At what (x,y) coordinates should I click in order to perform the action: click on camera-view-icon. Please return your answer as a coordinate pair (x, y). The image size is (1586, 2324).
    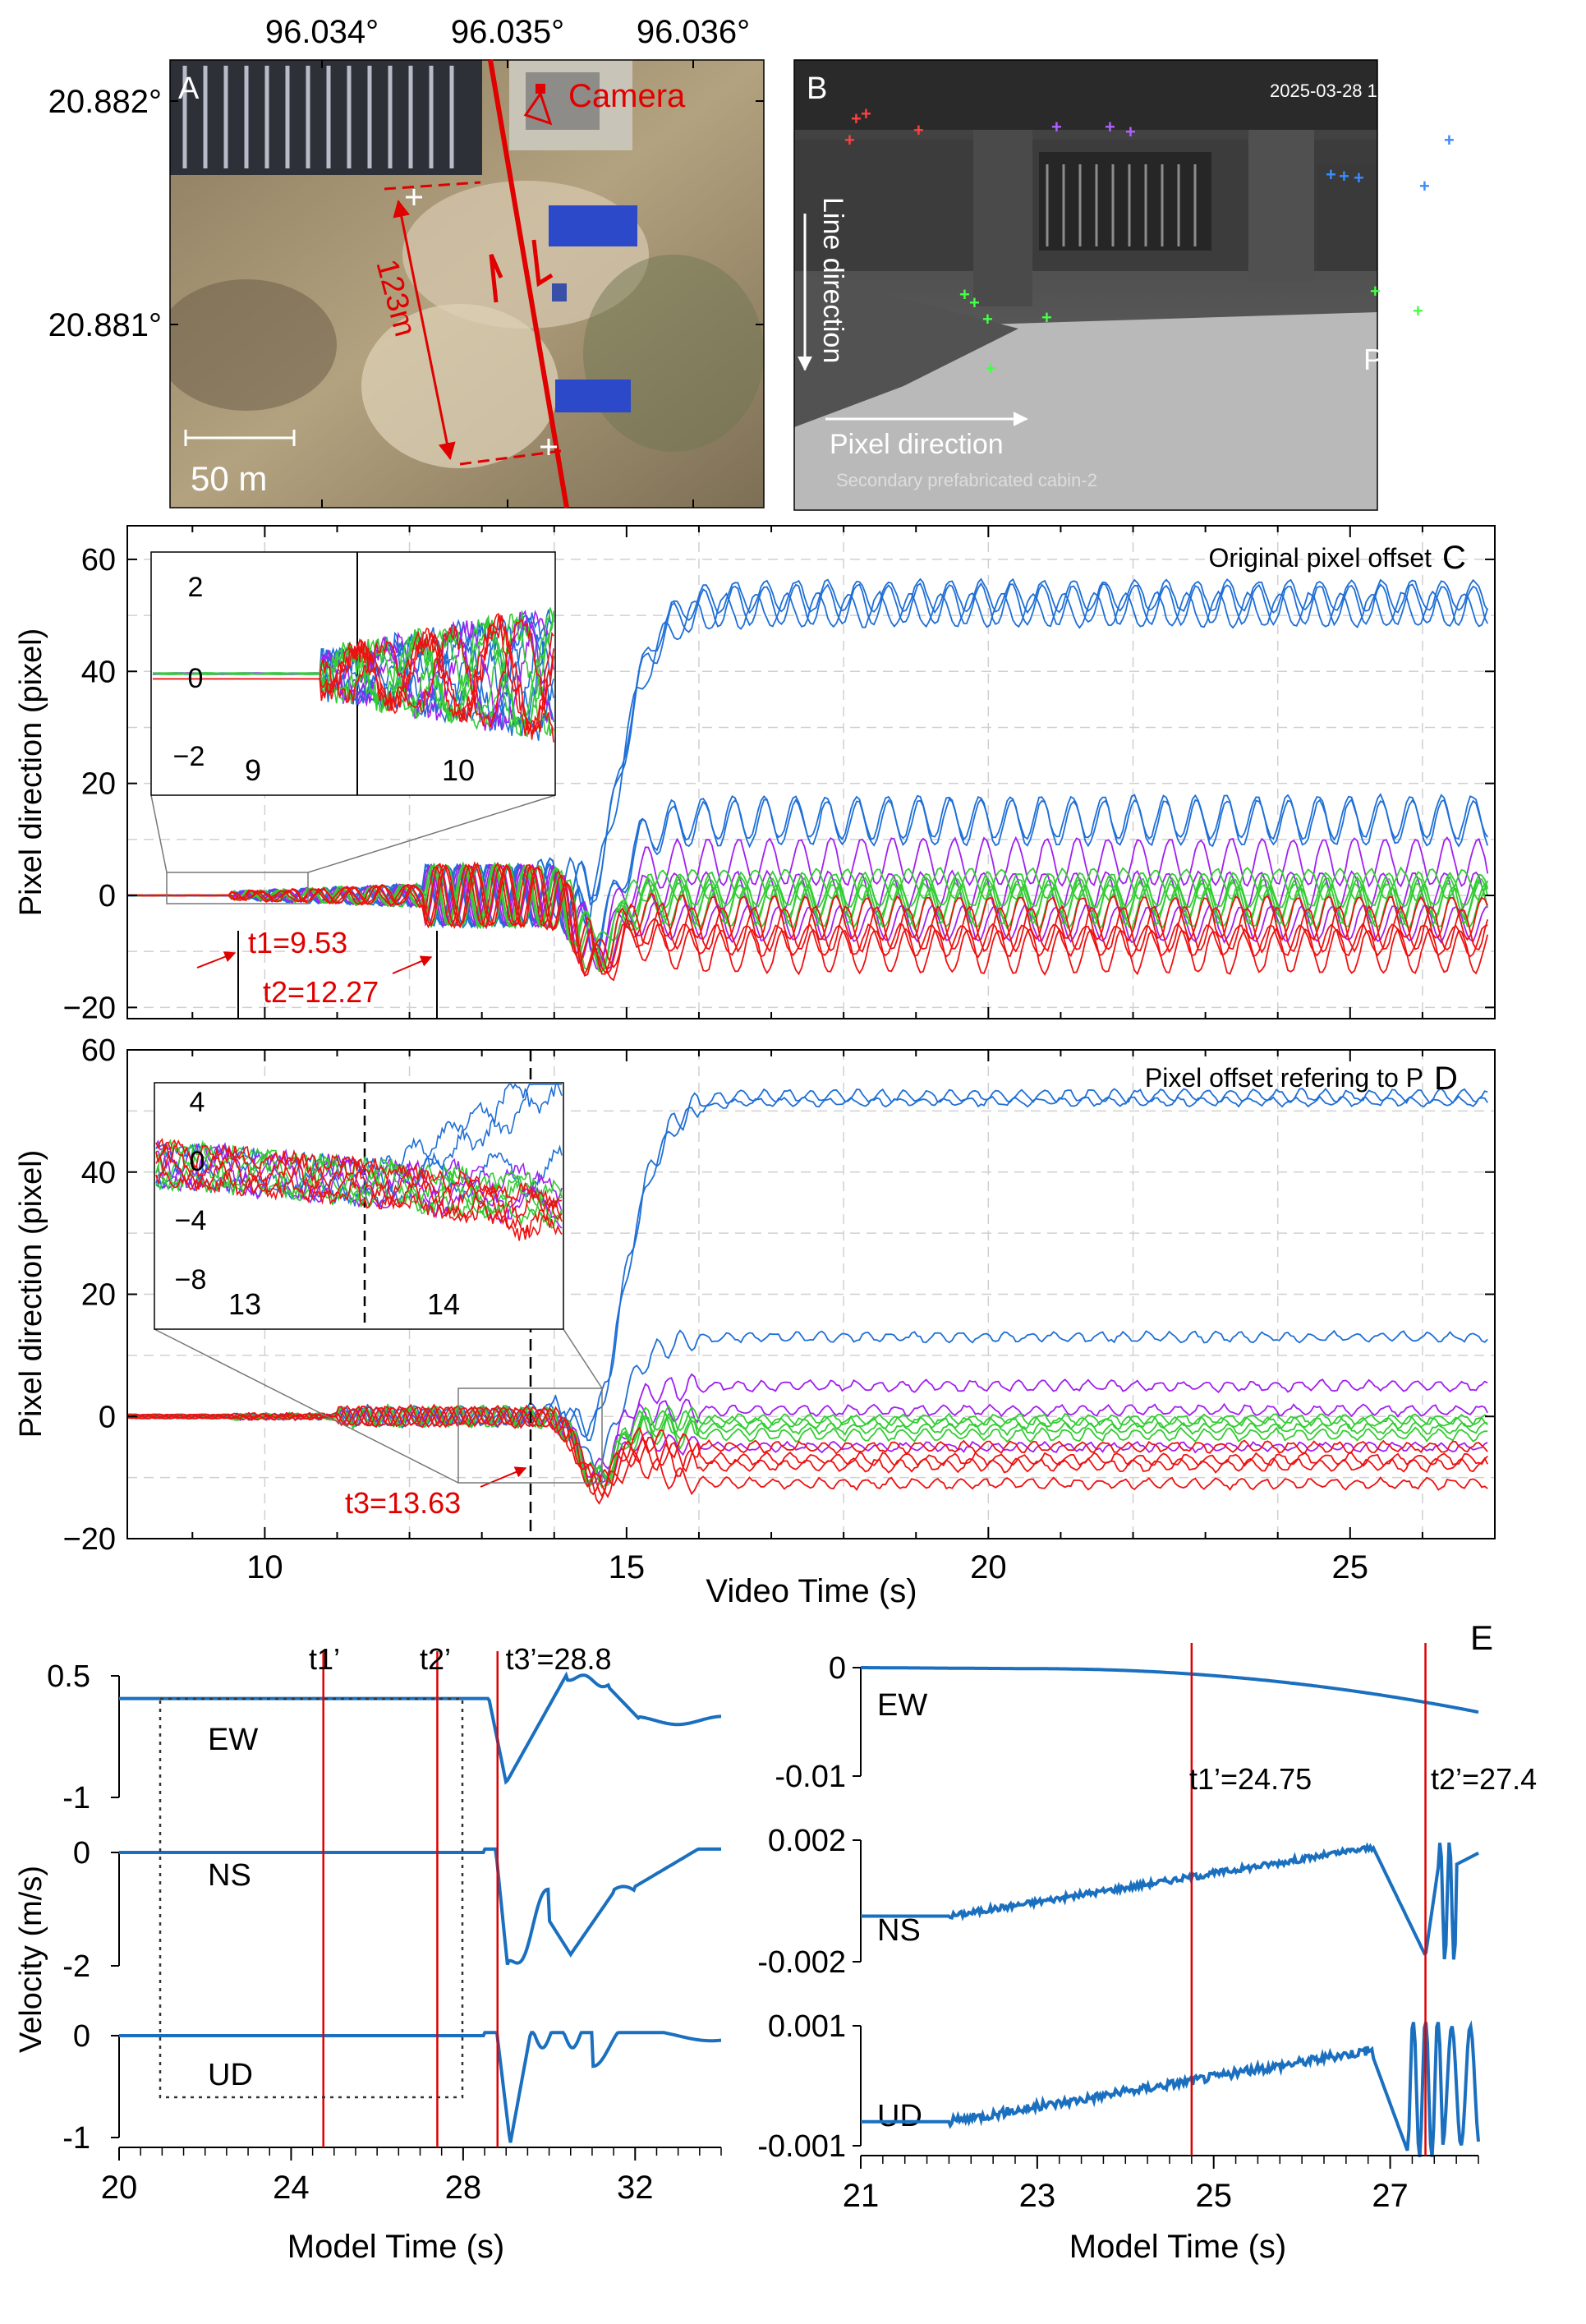
    Looking at the image, I should click on (538, 108).